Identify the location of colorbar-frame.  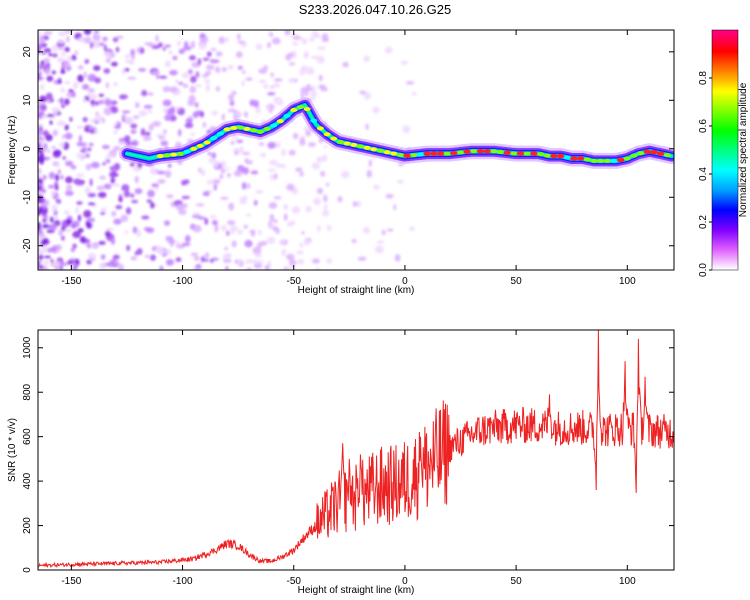
(725, 150).